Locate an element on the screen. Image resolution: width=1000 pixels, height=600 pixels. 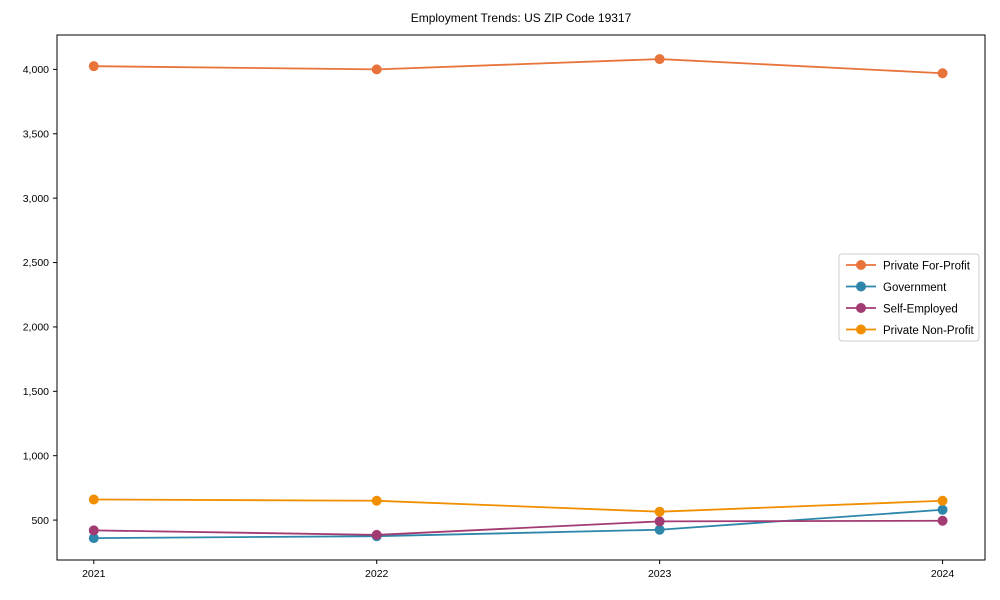
legend-entry-private-non-profit: Private Non-Profit is located at coordinates (910, 330).